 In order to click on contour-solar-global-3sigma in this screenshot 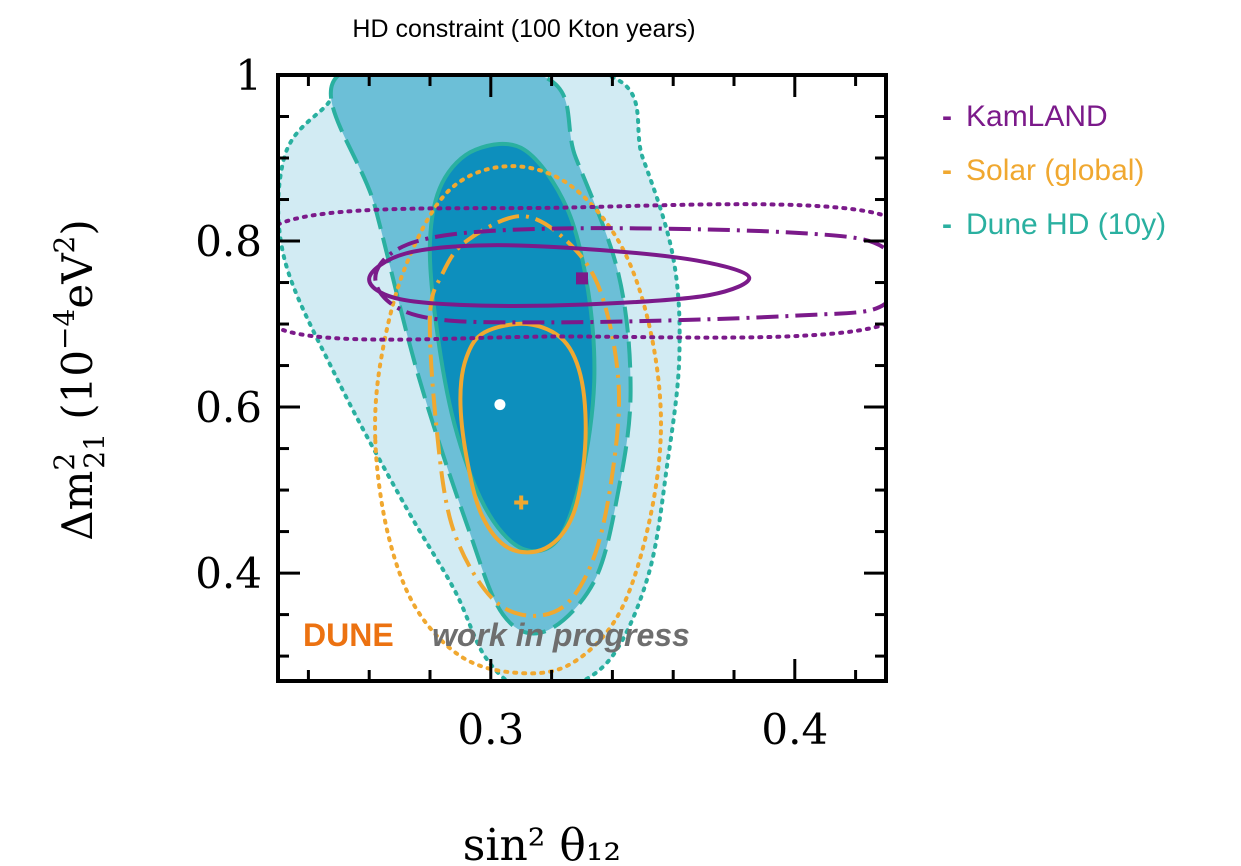, I will do `click(518, 420)`.